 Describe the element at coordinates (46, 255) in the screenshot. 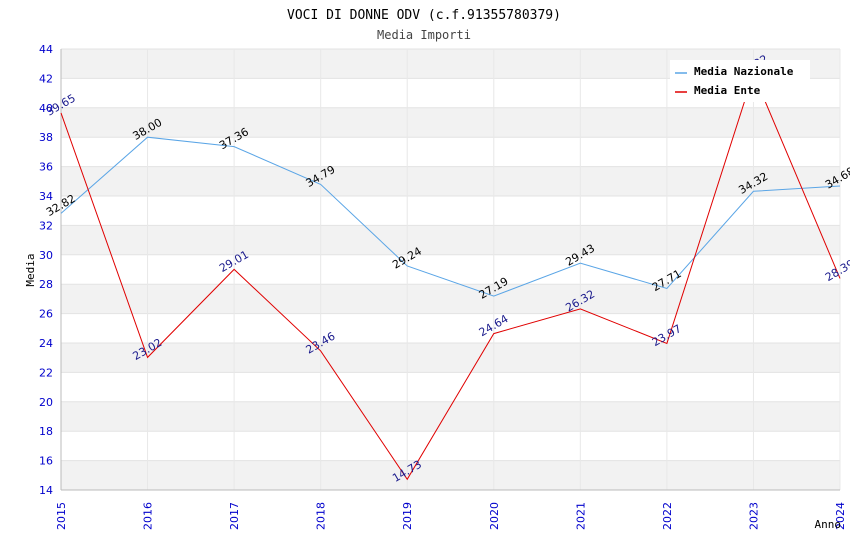

I see `y-tick-label: 30` at that location.